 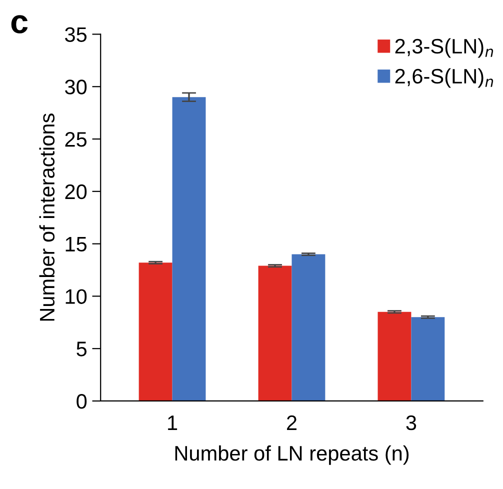 I want to click on y-tick-label: 30, so click(x=76, y=87).